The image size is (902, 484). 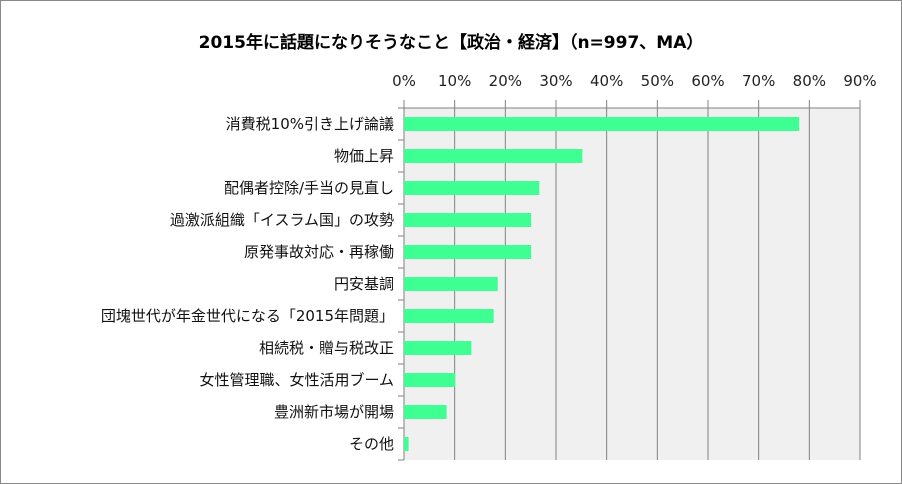 What do you see at coordinates (404, 81) in the screenshot?
I see `x-tick-label: 0%` at bounding box center [404, 81].